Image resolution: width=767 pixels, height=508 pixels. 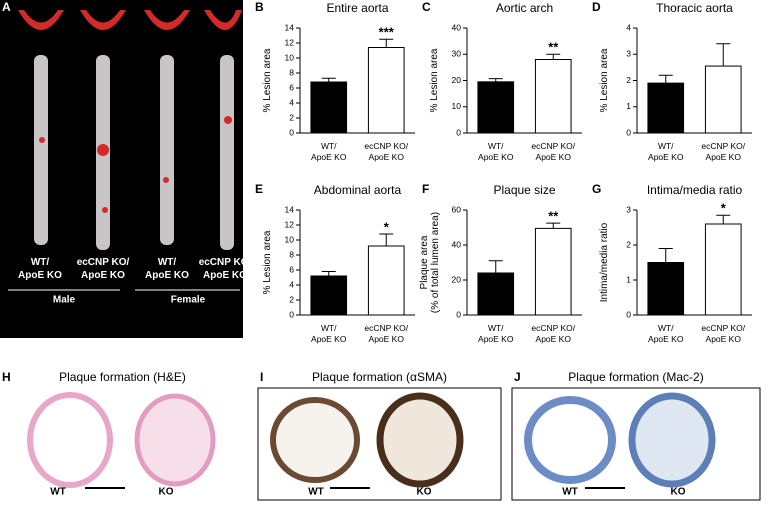 I want to click on panel-title: Plaque formation (αSMA), so click(x=379, y=377).